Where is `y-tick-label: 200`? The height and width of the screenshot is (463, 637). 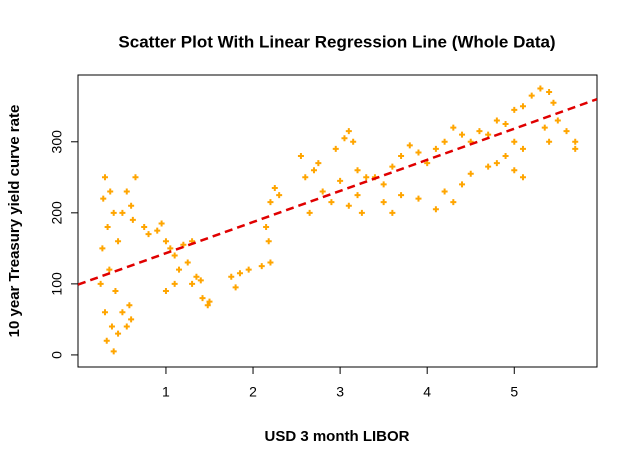 y-tick-label: 200 is located at coordinates (57, 213).